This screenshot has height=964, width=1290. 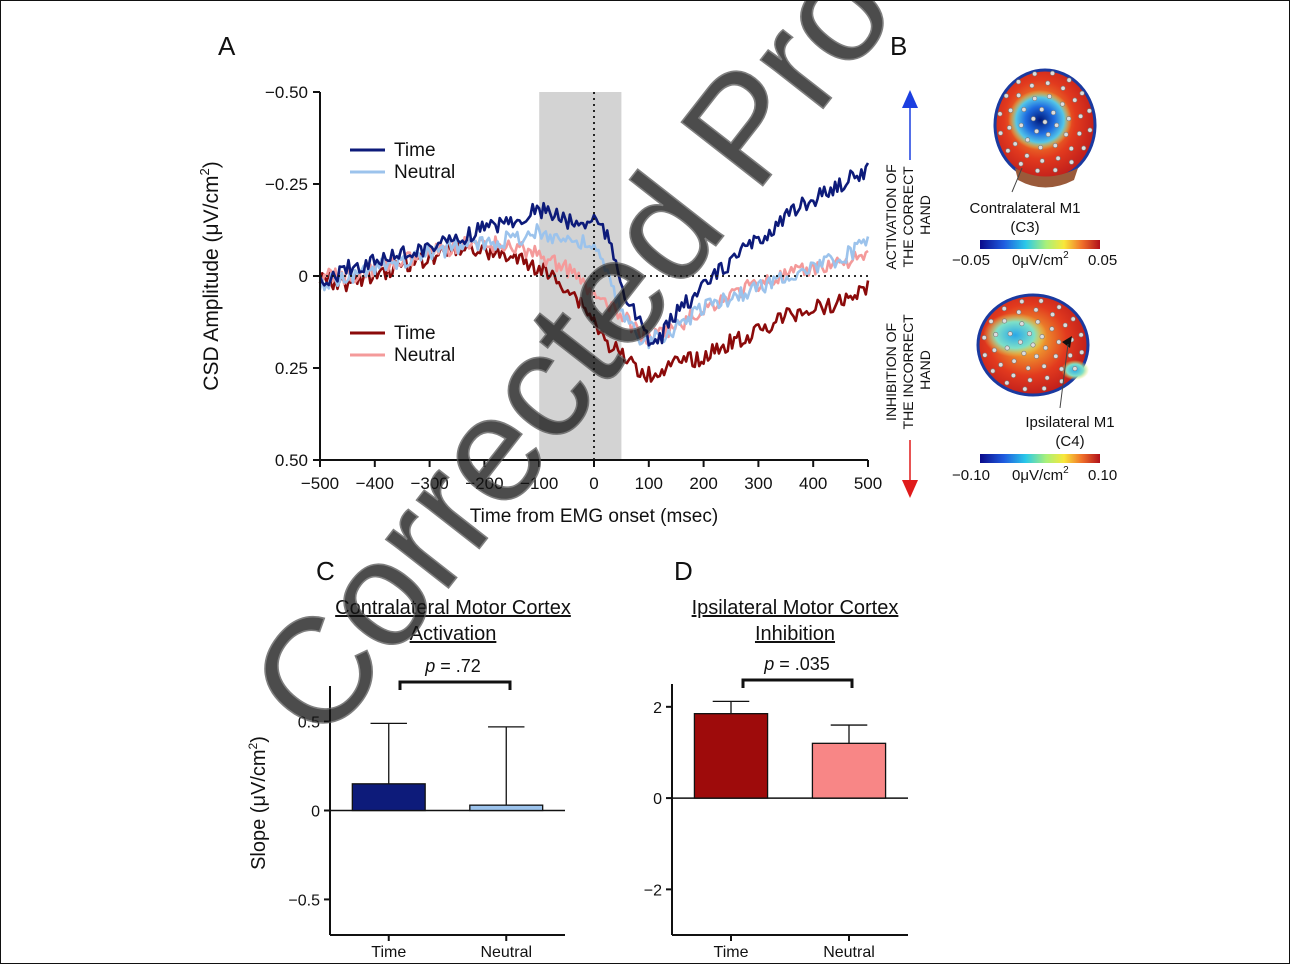 I want to click on map-label-ipsilateral: Ipsilateral M1, so click(x=1069, y=422).